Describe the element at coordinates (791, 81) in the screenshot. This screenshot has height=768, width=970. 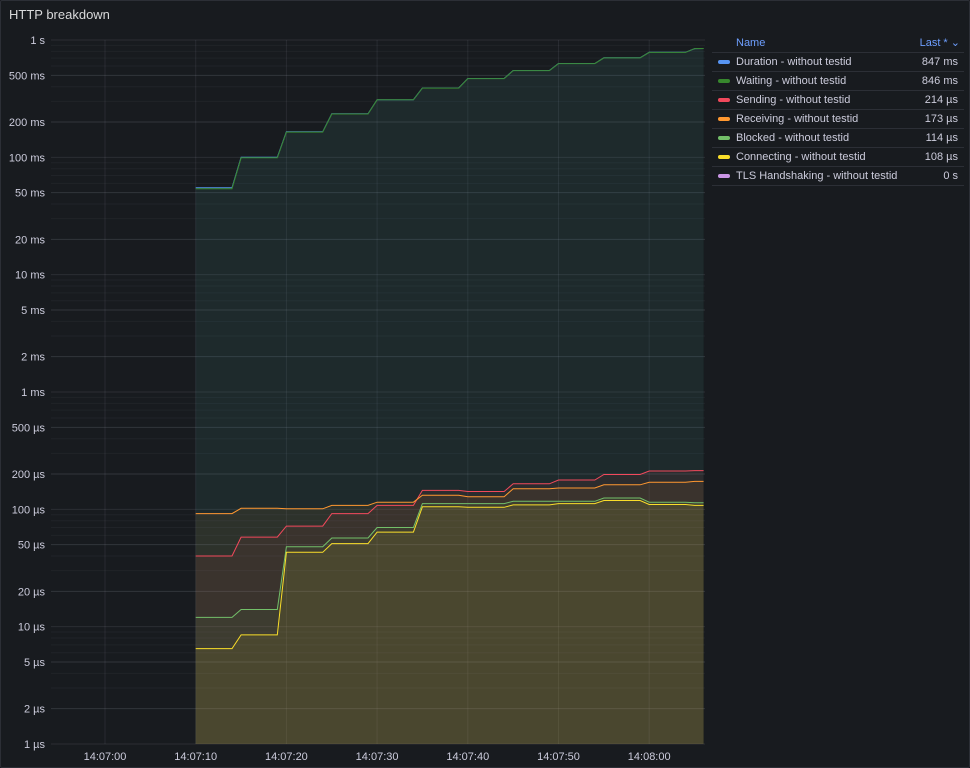
I see `legend-item-name: Waiting - without testid` at that location.